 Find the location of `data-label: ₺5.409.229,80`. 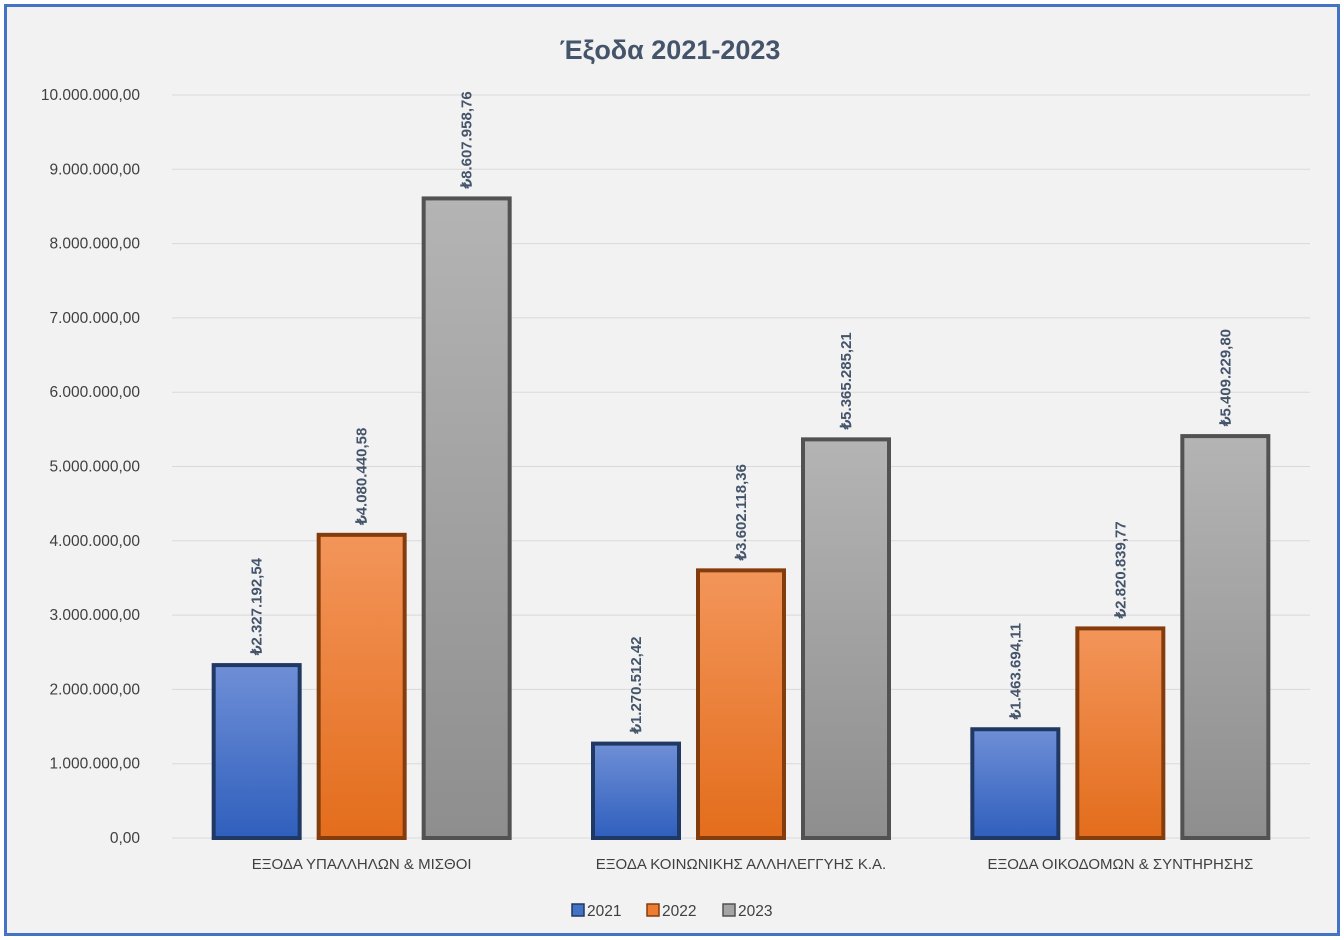

data-label: ₺5.409.229,80 is located at coordinates (1225, 378).